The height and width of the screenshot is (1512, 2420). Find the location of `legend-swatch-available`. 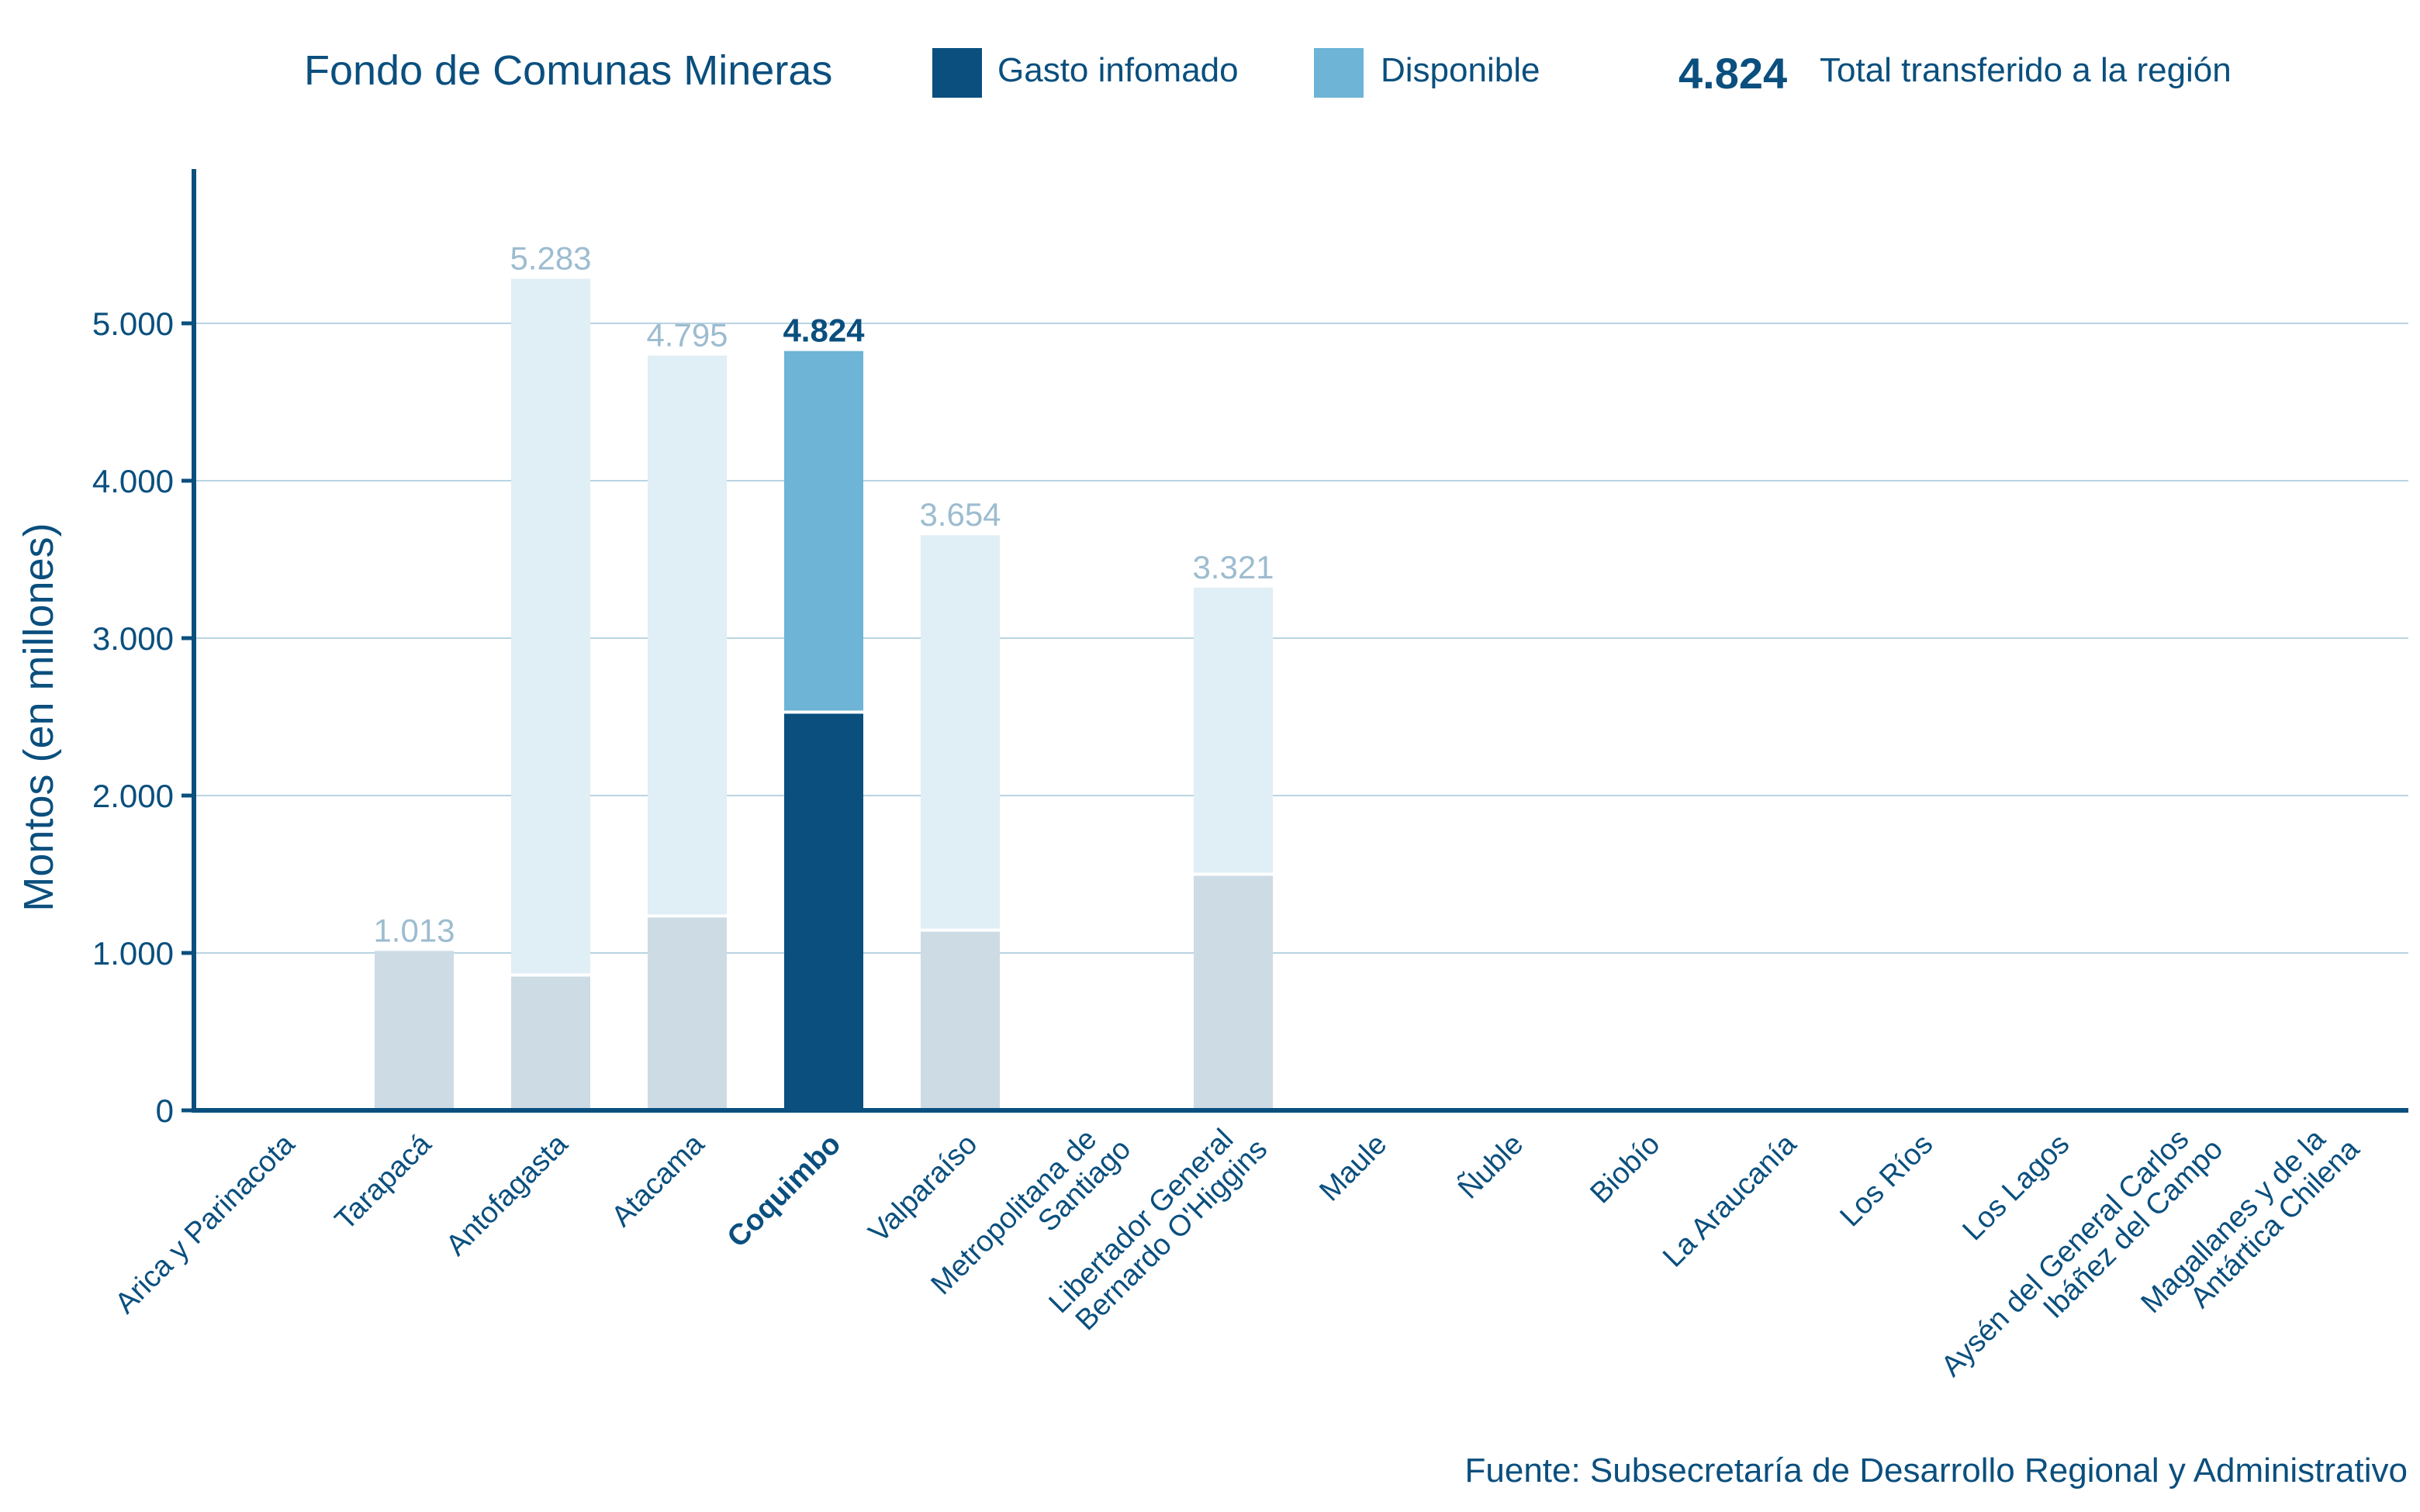

legend-swatch-available is located at coordinates (1339, 73).